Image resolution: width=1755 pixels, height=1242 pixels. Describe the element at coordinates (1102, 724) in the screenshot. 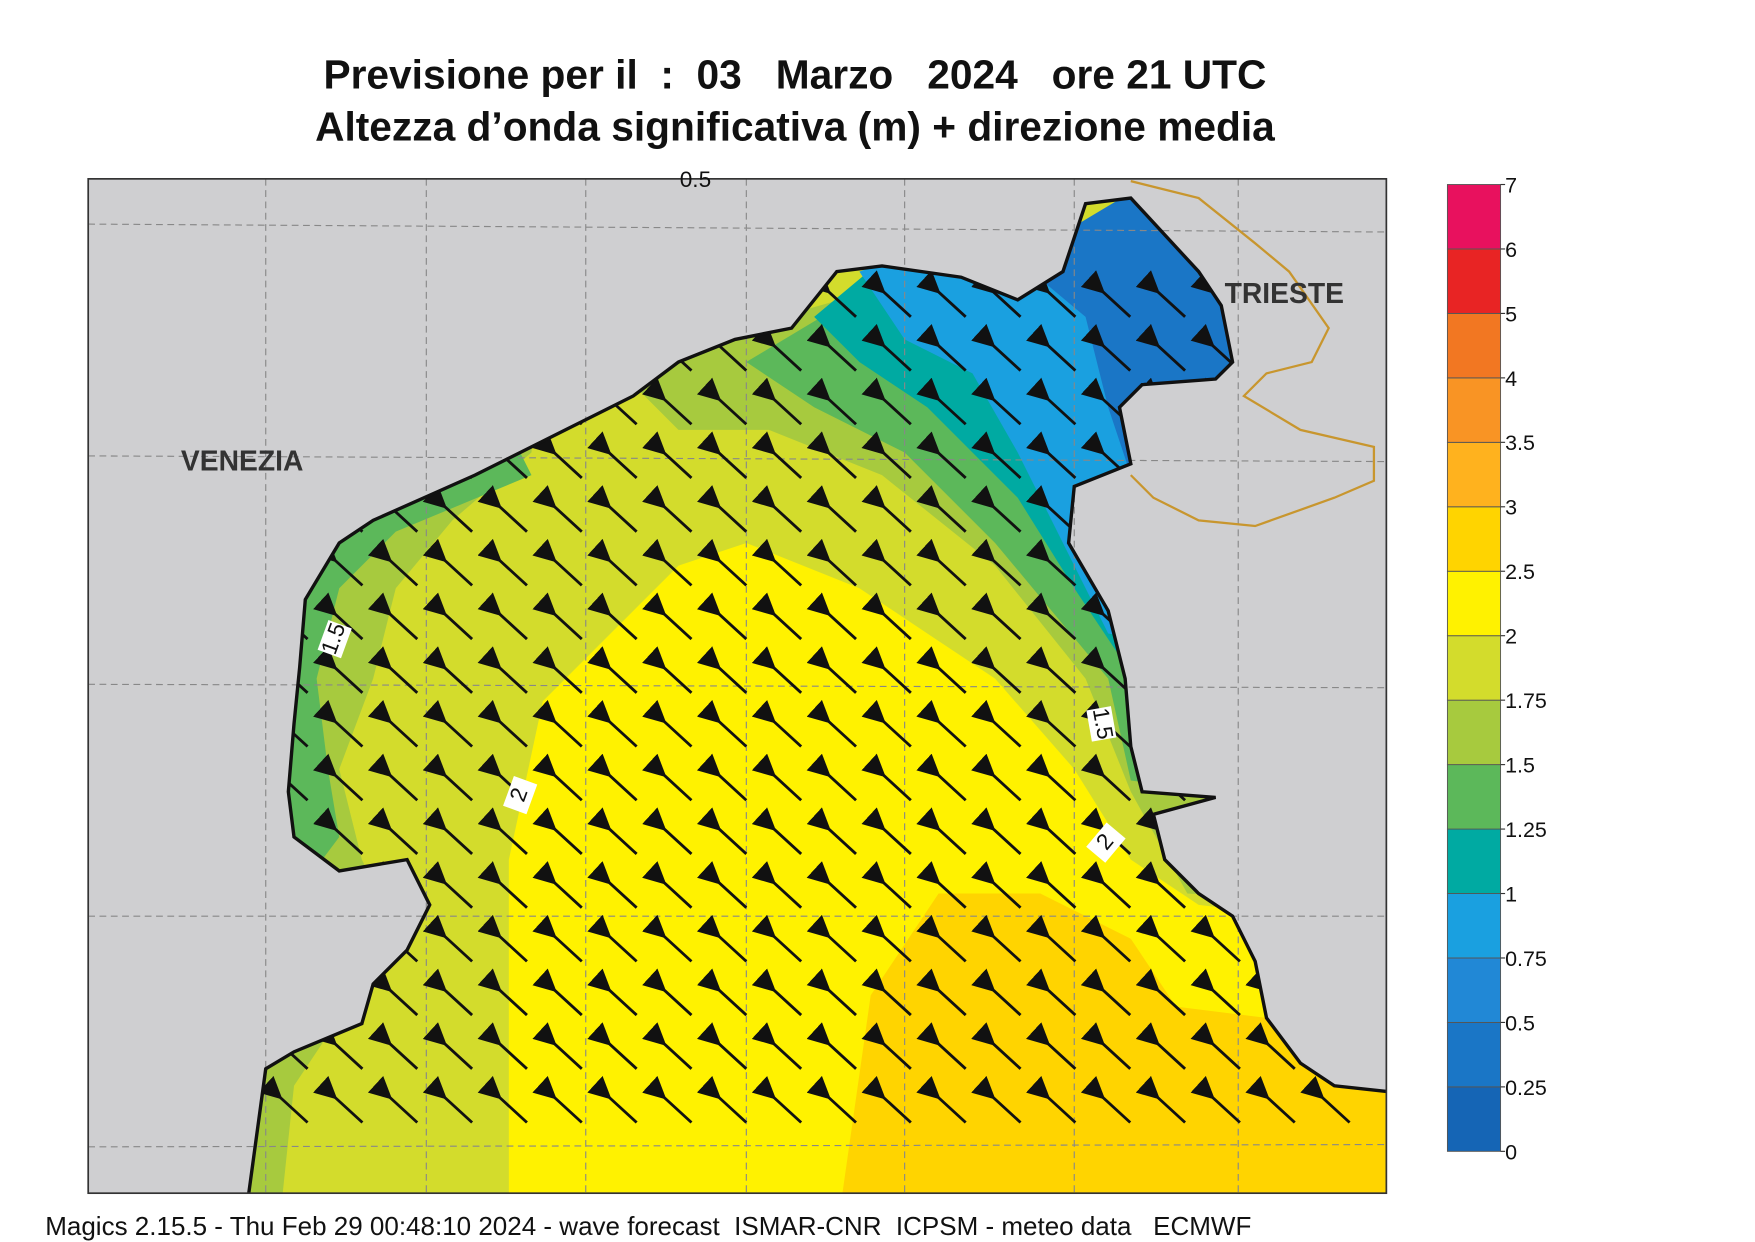

I see `contour-label: 1.5` at that location.